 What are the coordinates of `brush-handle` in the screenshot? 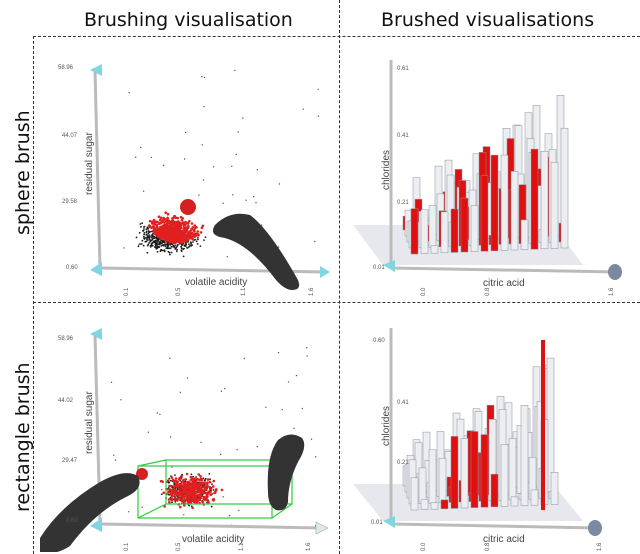 It's located at (256, 251).